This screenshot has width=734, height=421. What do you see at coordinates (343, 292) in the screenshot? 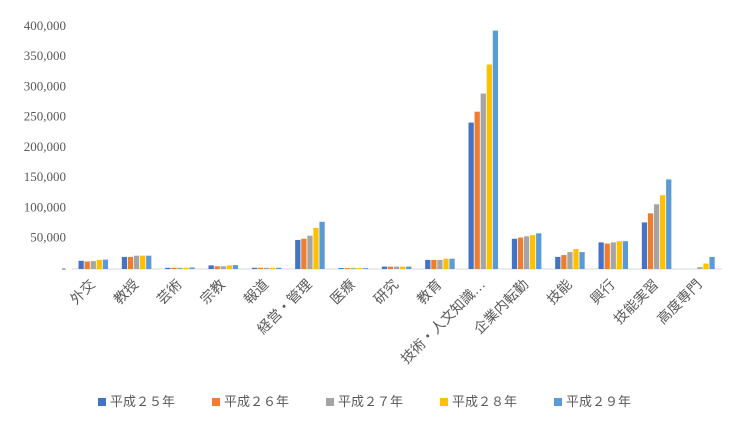
I see `x-tick-label: 医療` at bounding box center [343, 292].